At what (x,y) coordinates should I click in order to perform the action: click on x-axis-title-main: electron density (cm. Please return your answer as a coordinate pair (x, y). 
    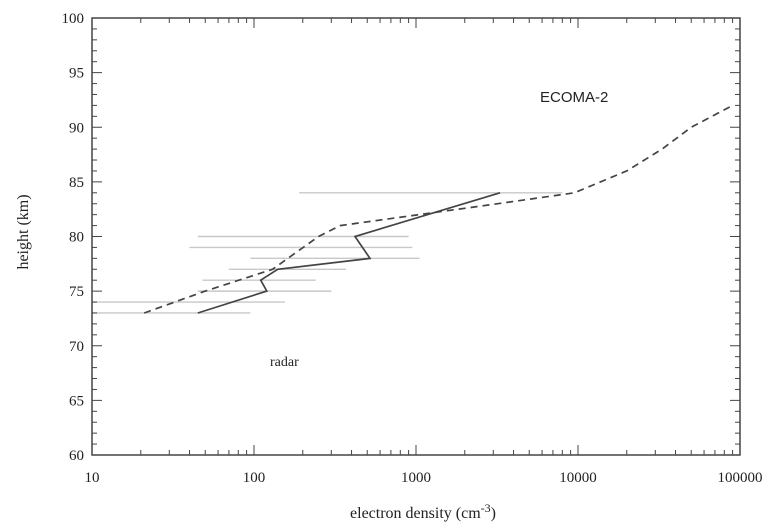
    Looking at the image, I should click on (415, 513).